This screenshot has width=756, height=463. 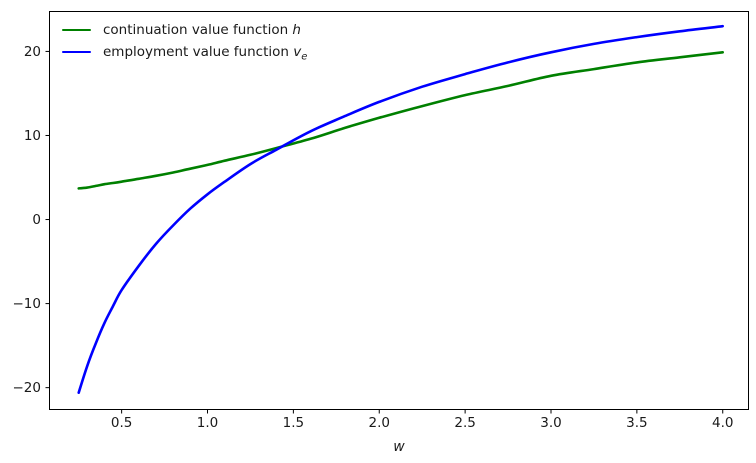 I want to click on legend-label: employment value function ve, so click(x=205, y=53).